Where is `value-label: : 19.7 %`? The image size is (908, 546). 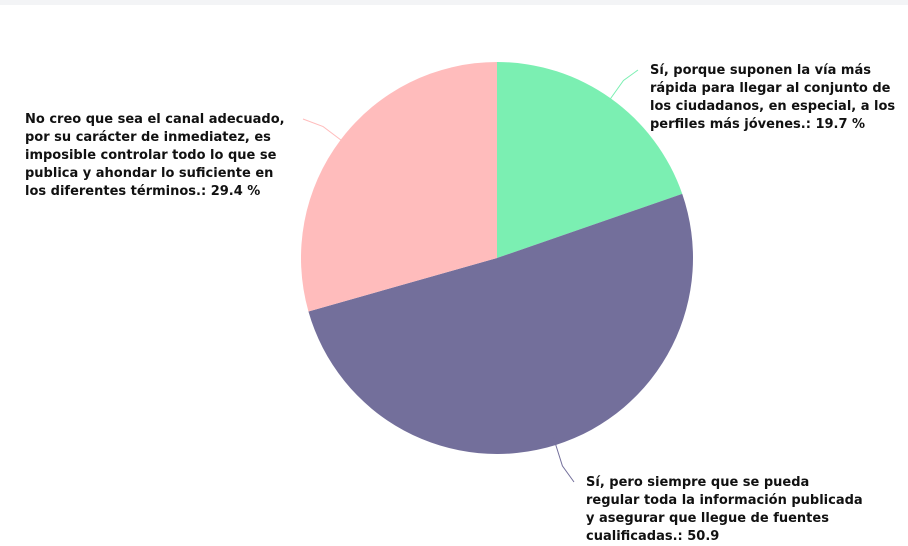 value-label: : 19.7 % is located at coordinates (835, 124).